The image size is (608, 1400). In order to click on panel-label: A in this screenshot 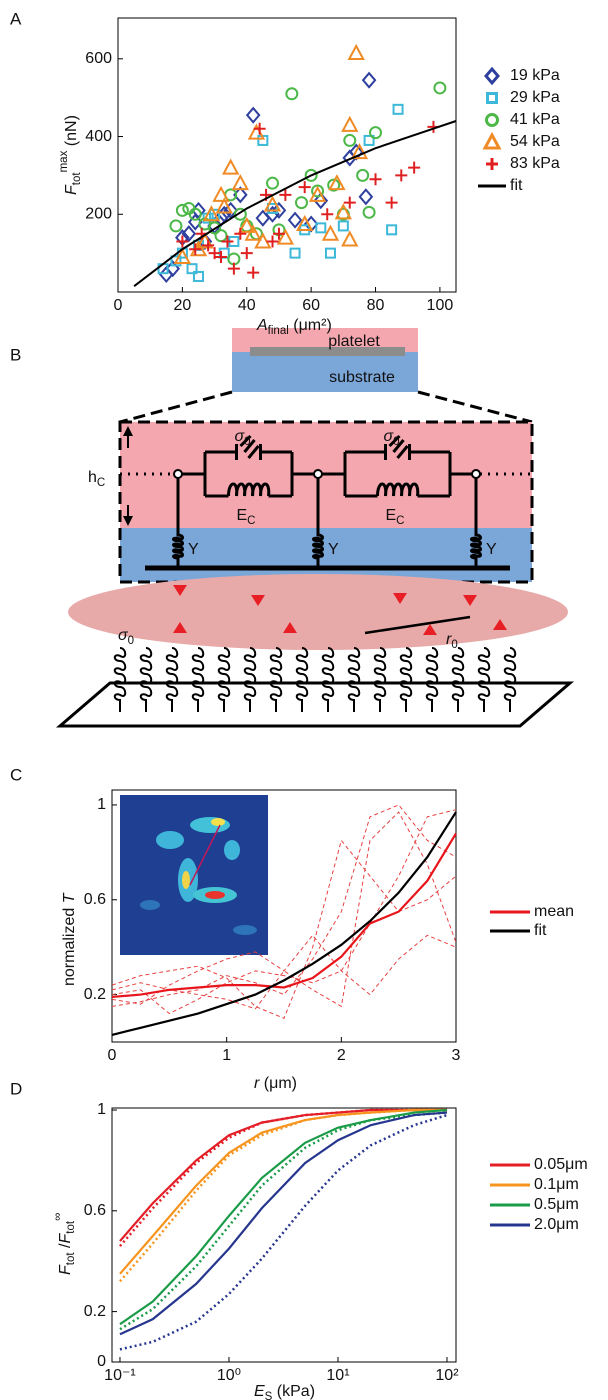, I will do `click(16, 18)`.